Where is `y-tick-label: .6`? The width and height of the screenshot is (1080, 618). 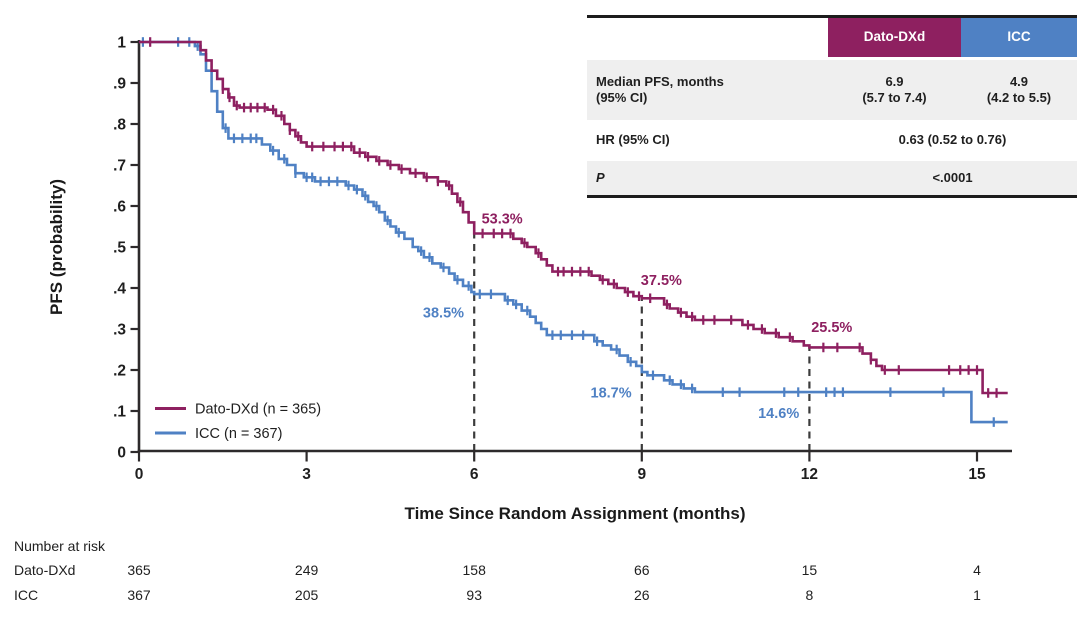
y-tick-label: .6 is located at coordinates (119, 207).